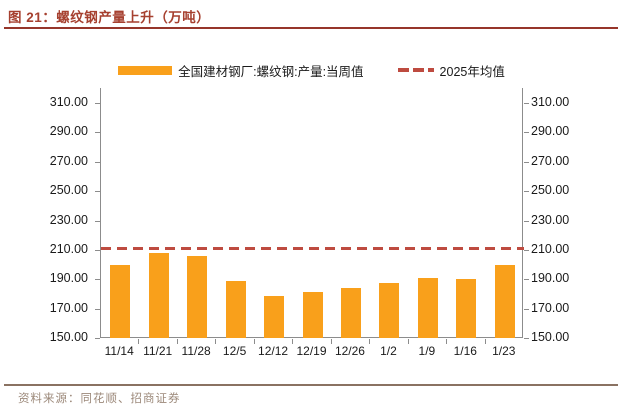  Describe the element at coordinates (158, 351) in the screenshot. I see `x-tick-label-11/21: 11/21` at that location.